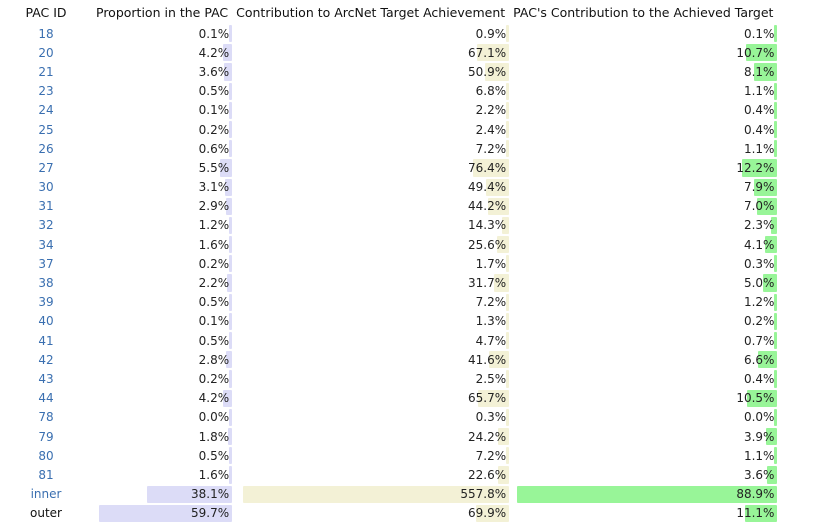  I want to click on pac-id-cell: 21, so click(46, 71).